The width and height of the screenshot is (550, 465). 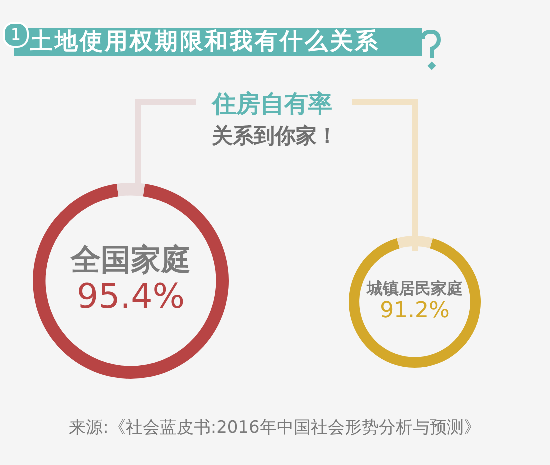 I want to click on data-label: 91.2%, so click(x=415, y=311).